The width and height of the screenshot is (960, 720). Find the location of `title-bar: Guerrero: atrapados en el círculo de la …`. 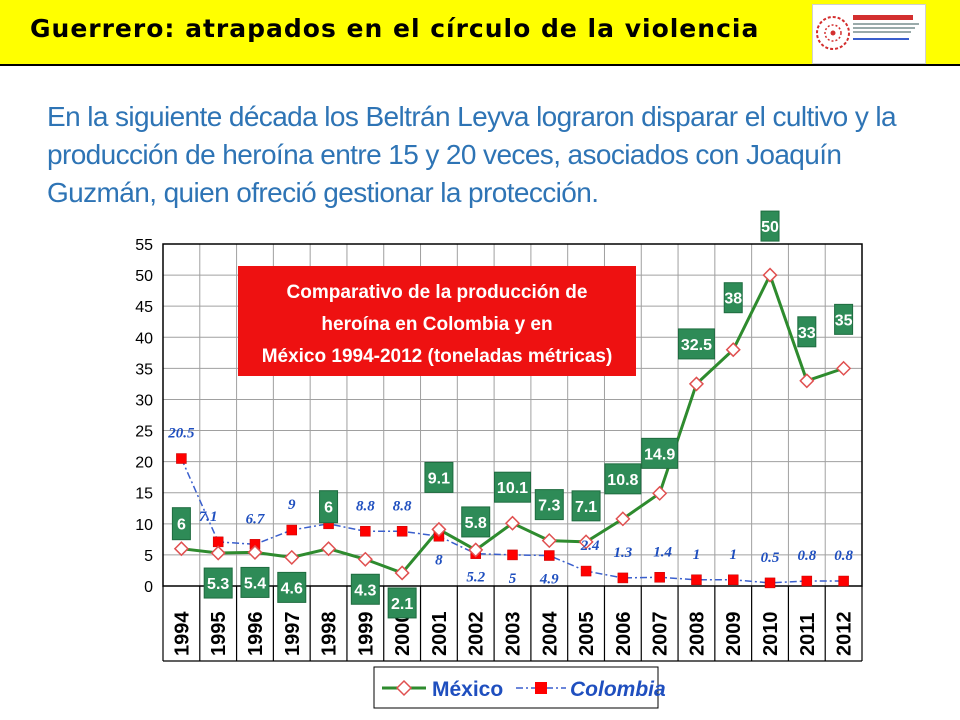

title-bar: Guerrero: atrapados en el círculo de la … is located at coordinates (480, 33).